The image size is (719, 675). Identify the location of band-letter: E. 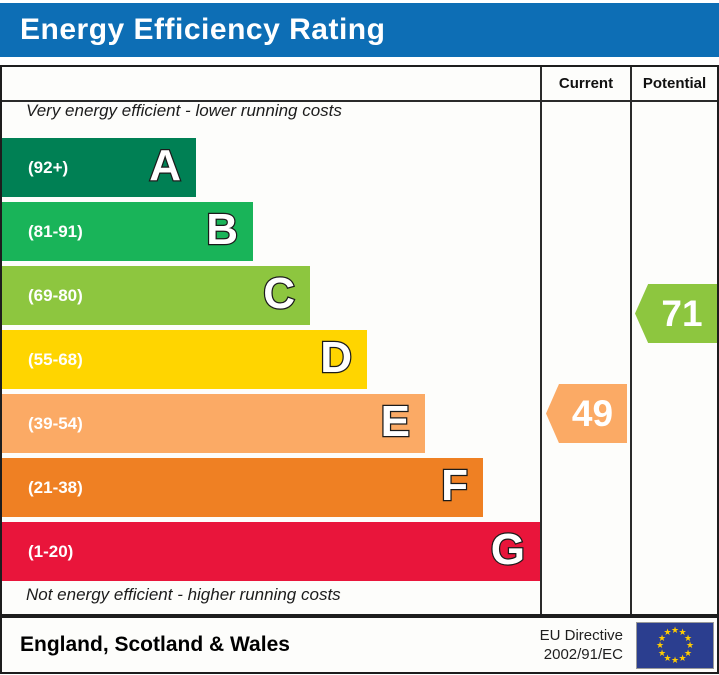
(395, 421).